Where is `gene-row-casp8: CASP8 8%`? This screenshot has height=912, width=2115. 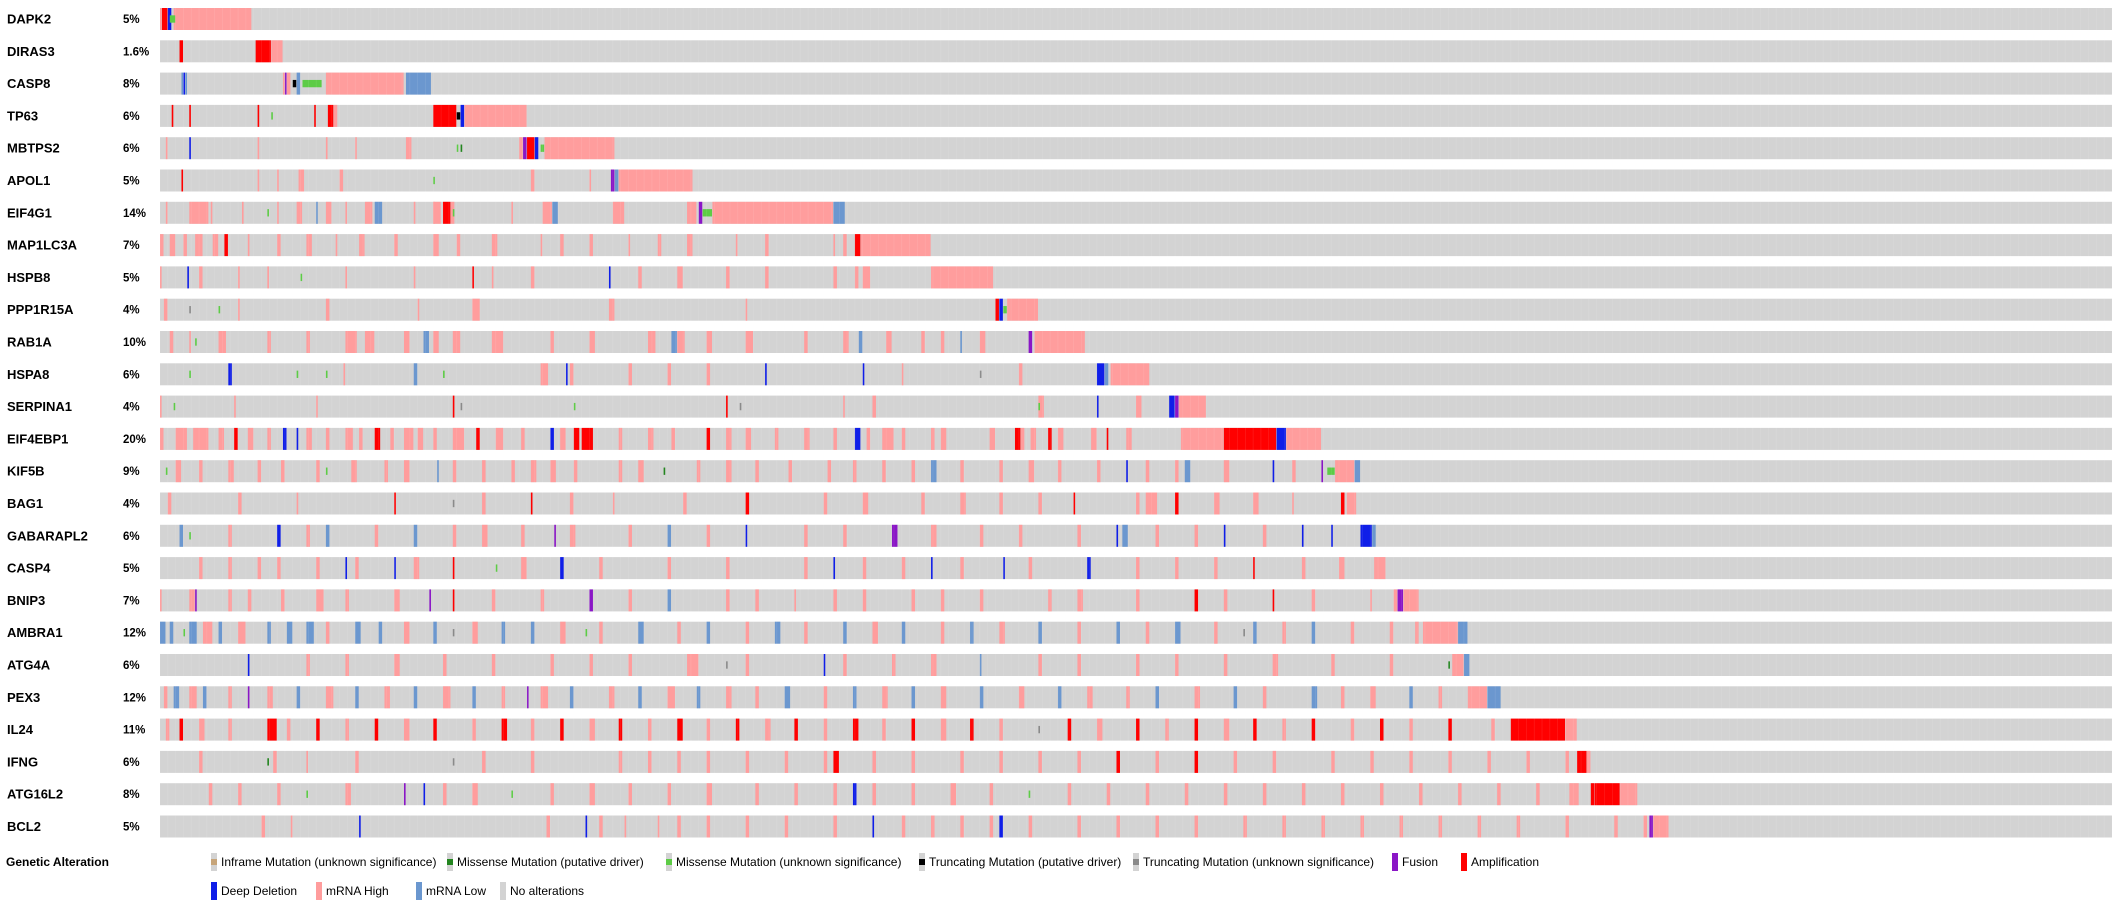
gene-row-casp8: CASP8 8% is located at coordinates (1059, 83).